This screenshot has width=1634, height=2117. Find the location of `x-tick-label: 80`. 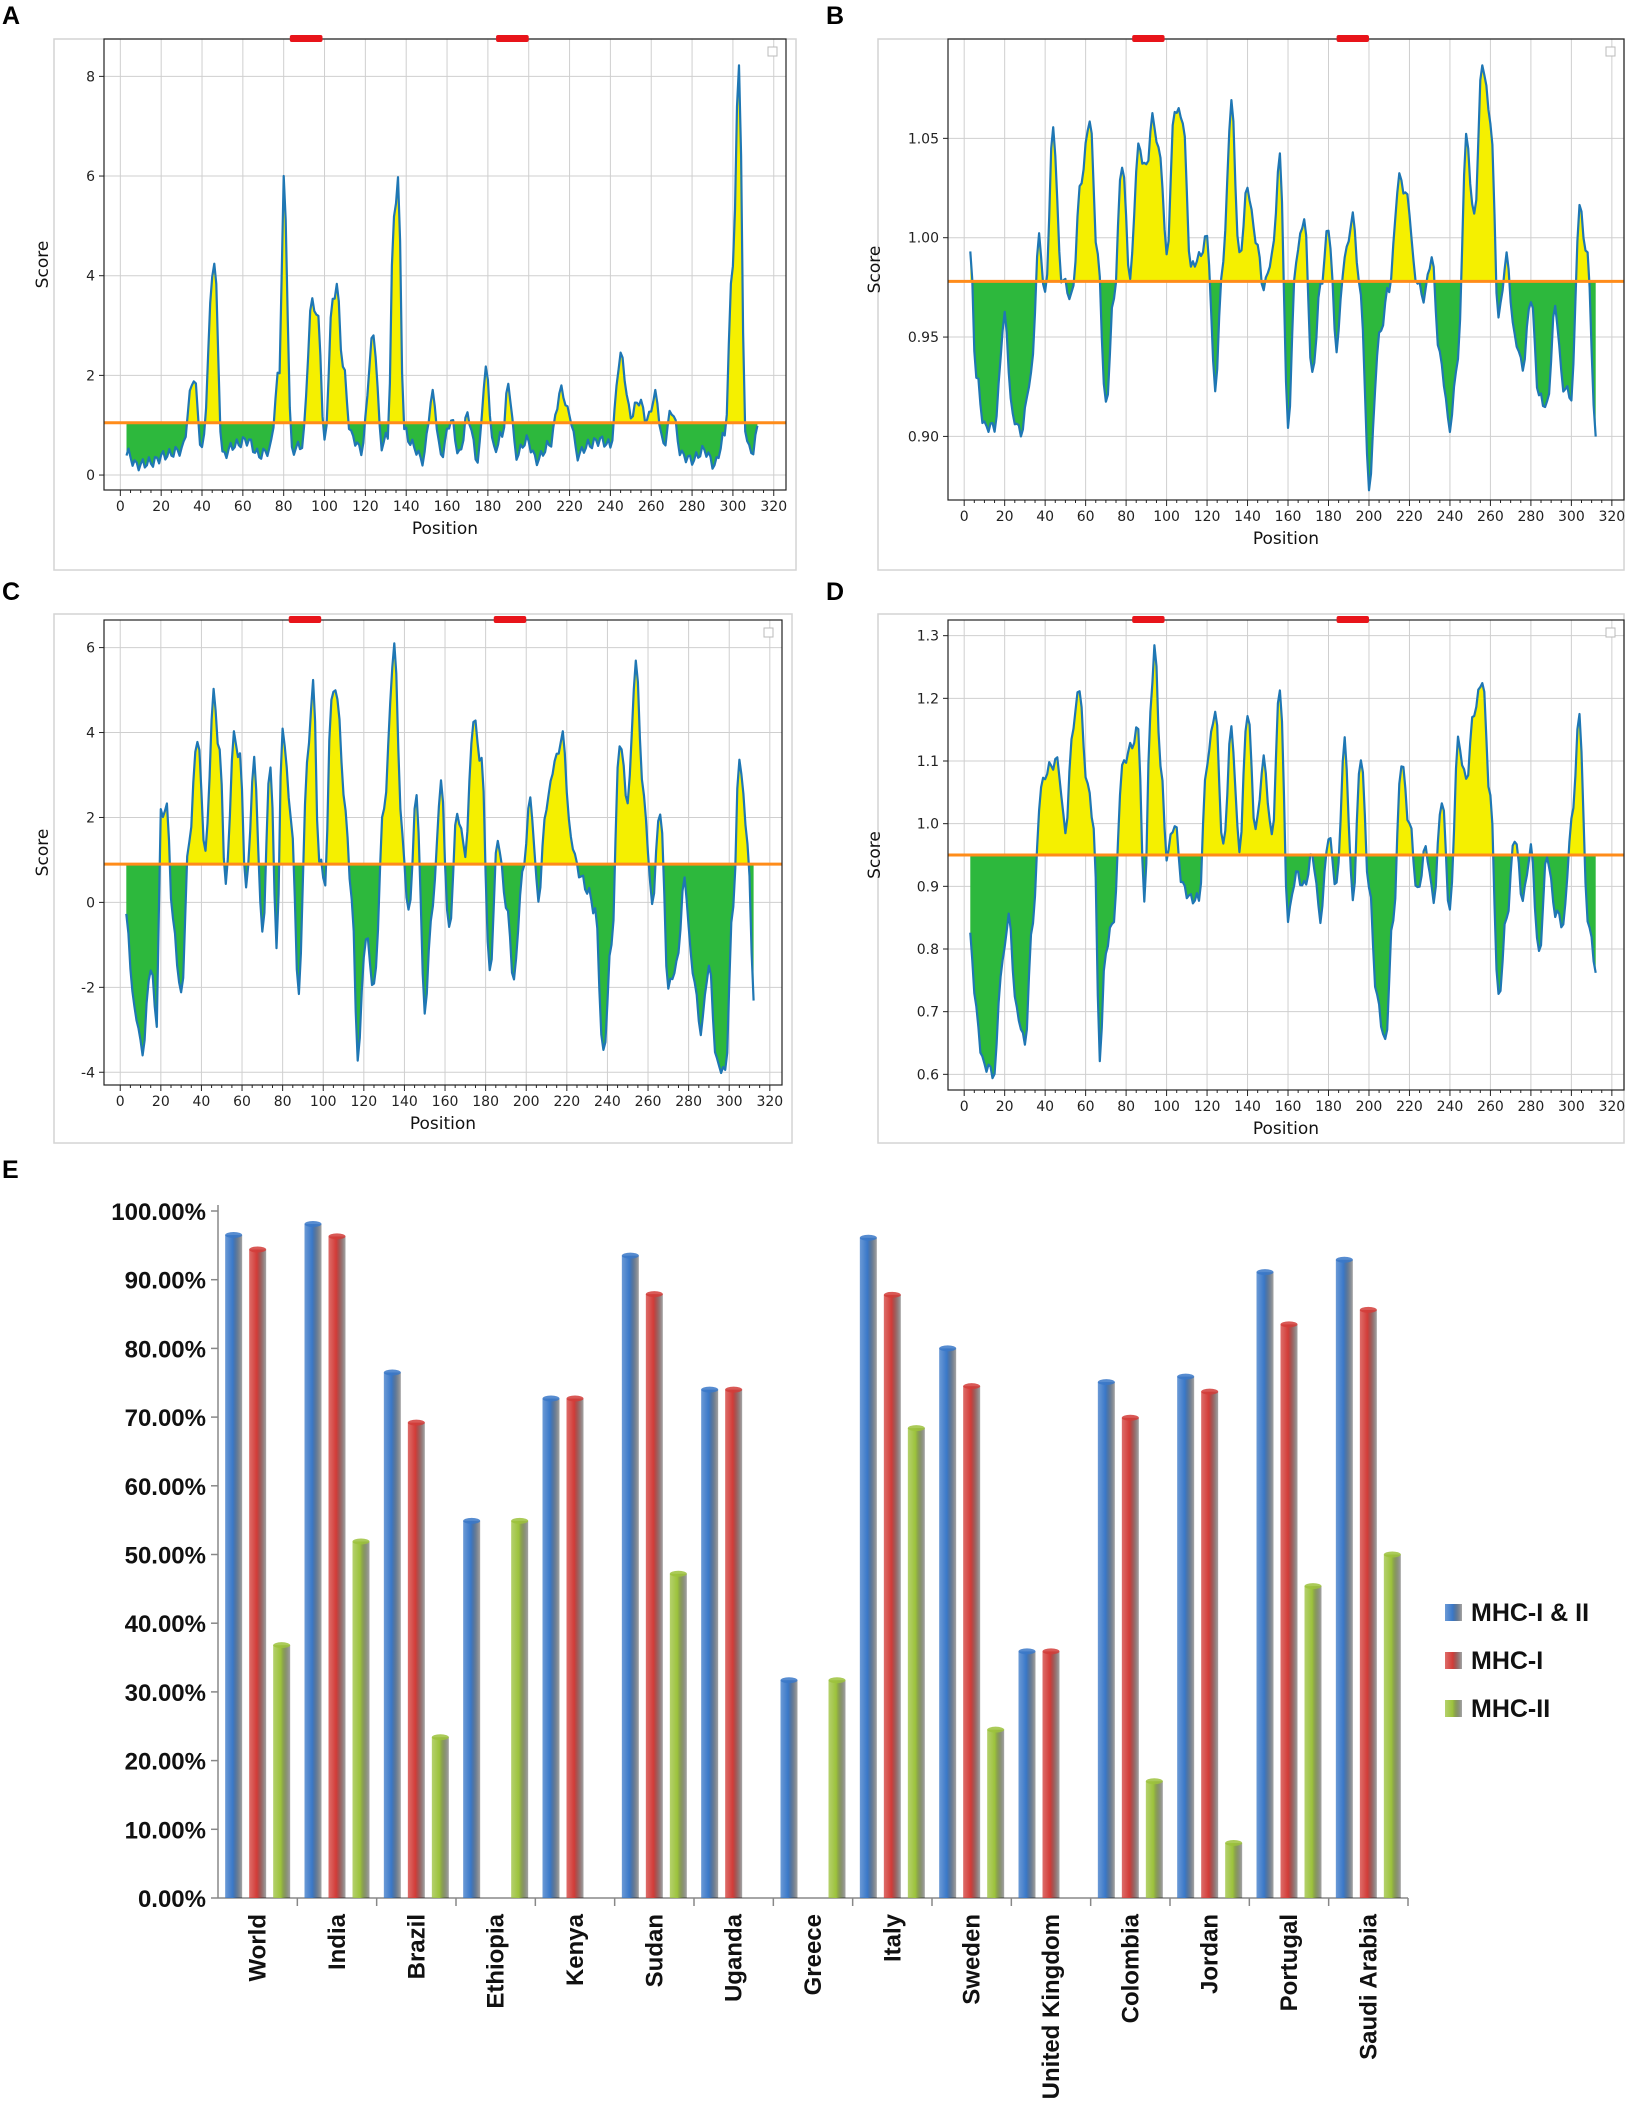

x-tick-label: 80 is located at coordinates (1126, 517).